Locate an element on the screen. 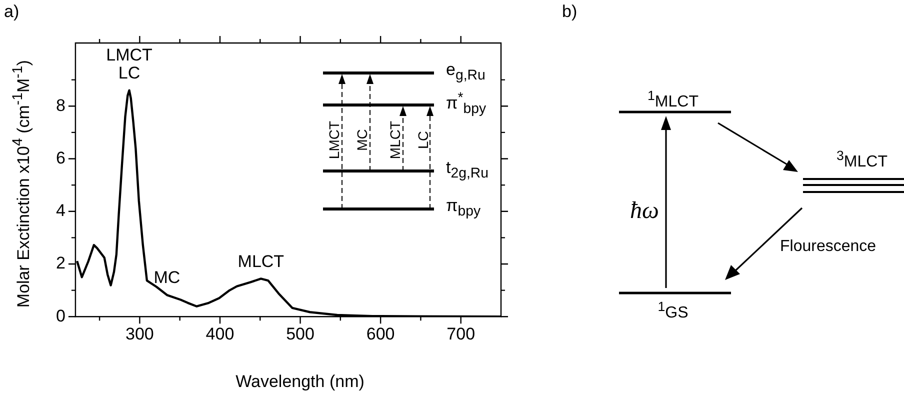 The height and width of the screenshot is (403, 904). y-tick-label: 2 is located at coordinates (61, 263).